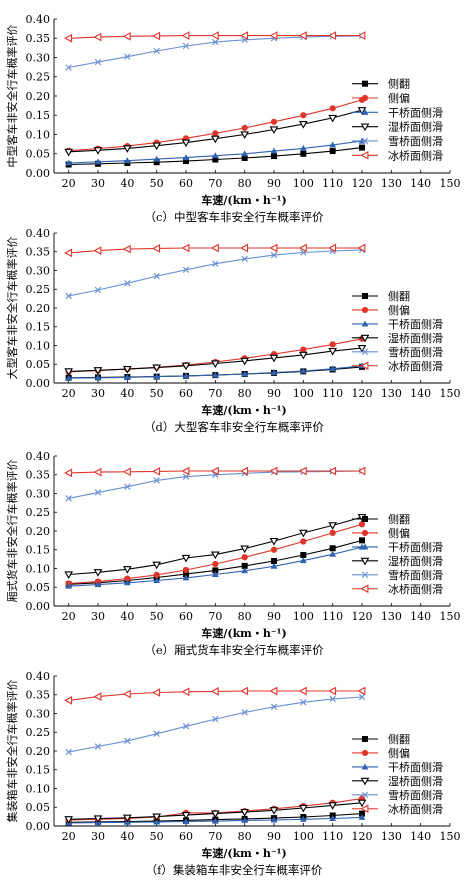 The width and height of the screenshot is (468, 887). I want to click on series-line, so click(215, 52).